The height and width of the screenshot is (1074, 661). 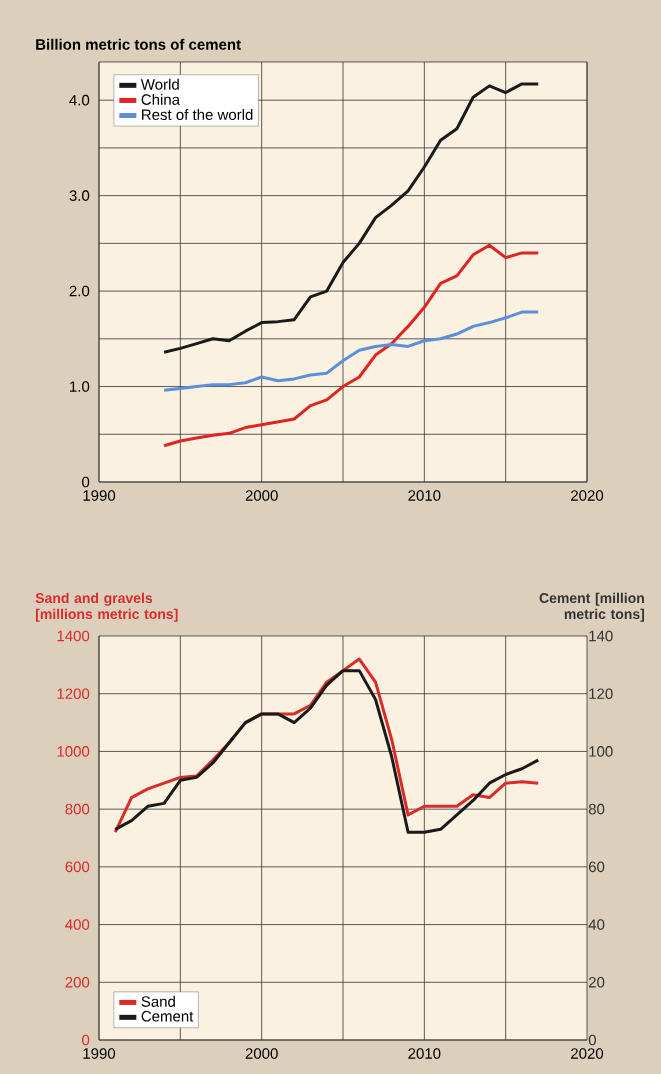 I want to click on legend-label: World, so click(x=159, y=84).